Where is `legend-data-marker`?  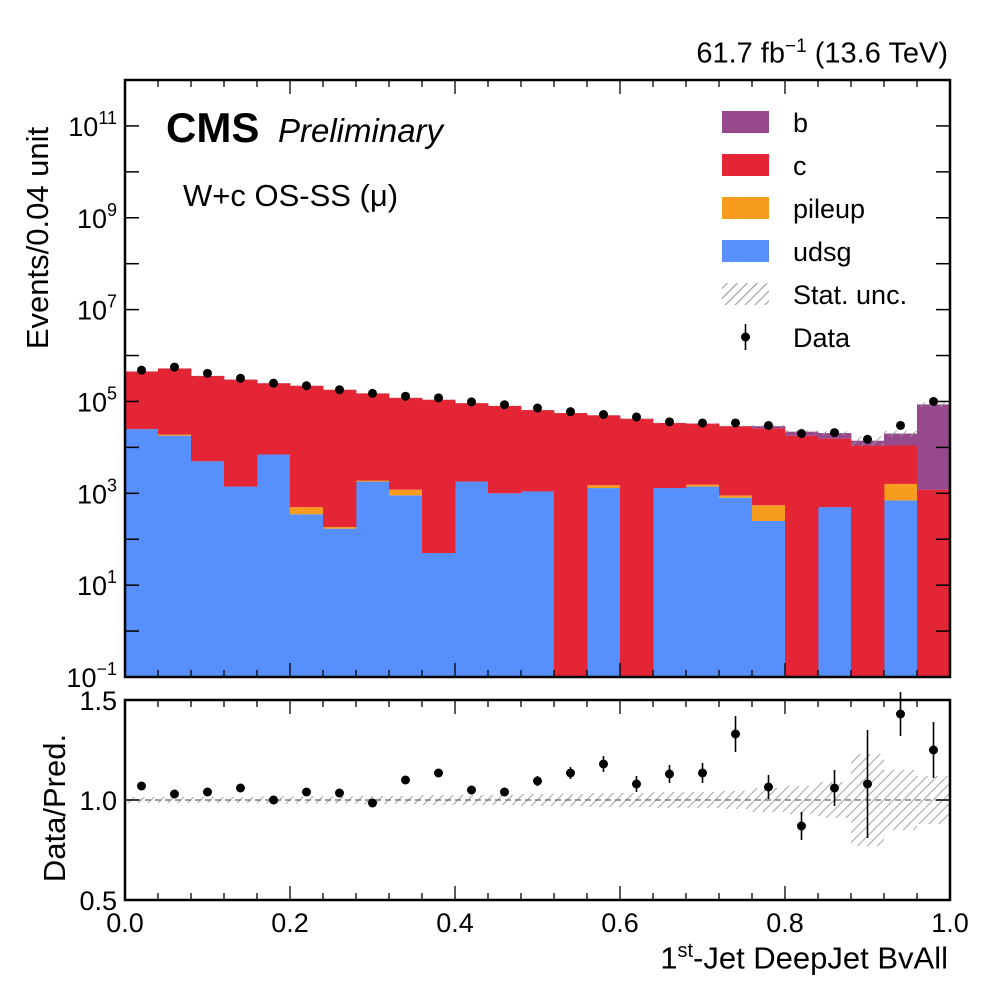 legend-data-marker is located at coordinates (745, 337).